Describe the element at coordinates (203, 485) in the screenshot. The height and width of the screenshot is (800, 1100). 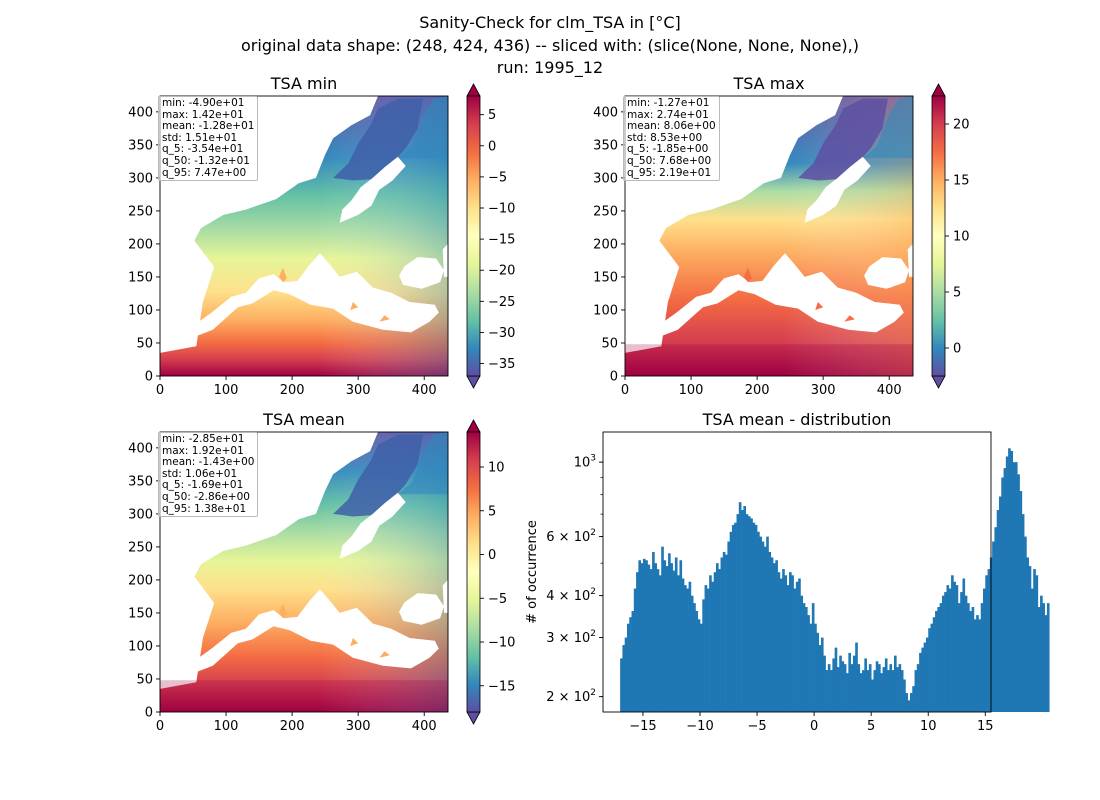
I see `stats-line: q_5: -1.69e+01` at that location.